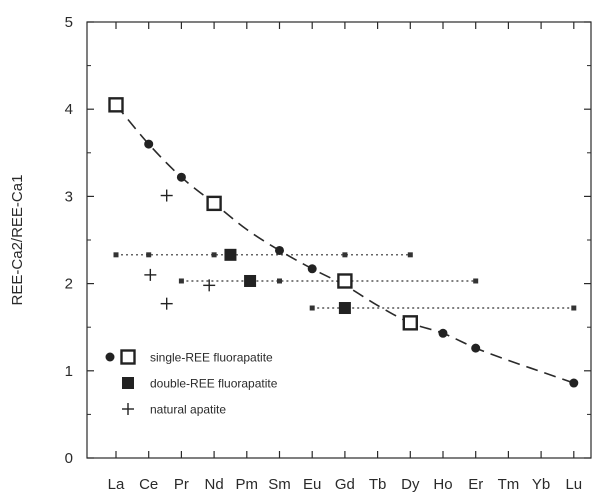 The width and height of the screenshot is (604, 492). What do you see at coordinates (17, 240) in the screenshot?
I see `y-axis-title: REE-Ca2/REE-Ca1` at bounding box center [17, 240].